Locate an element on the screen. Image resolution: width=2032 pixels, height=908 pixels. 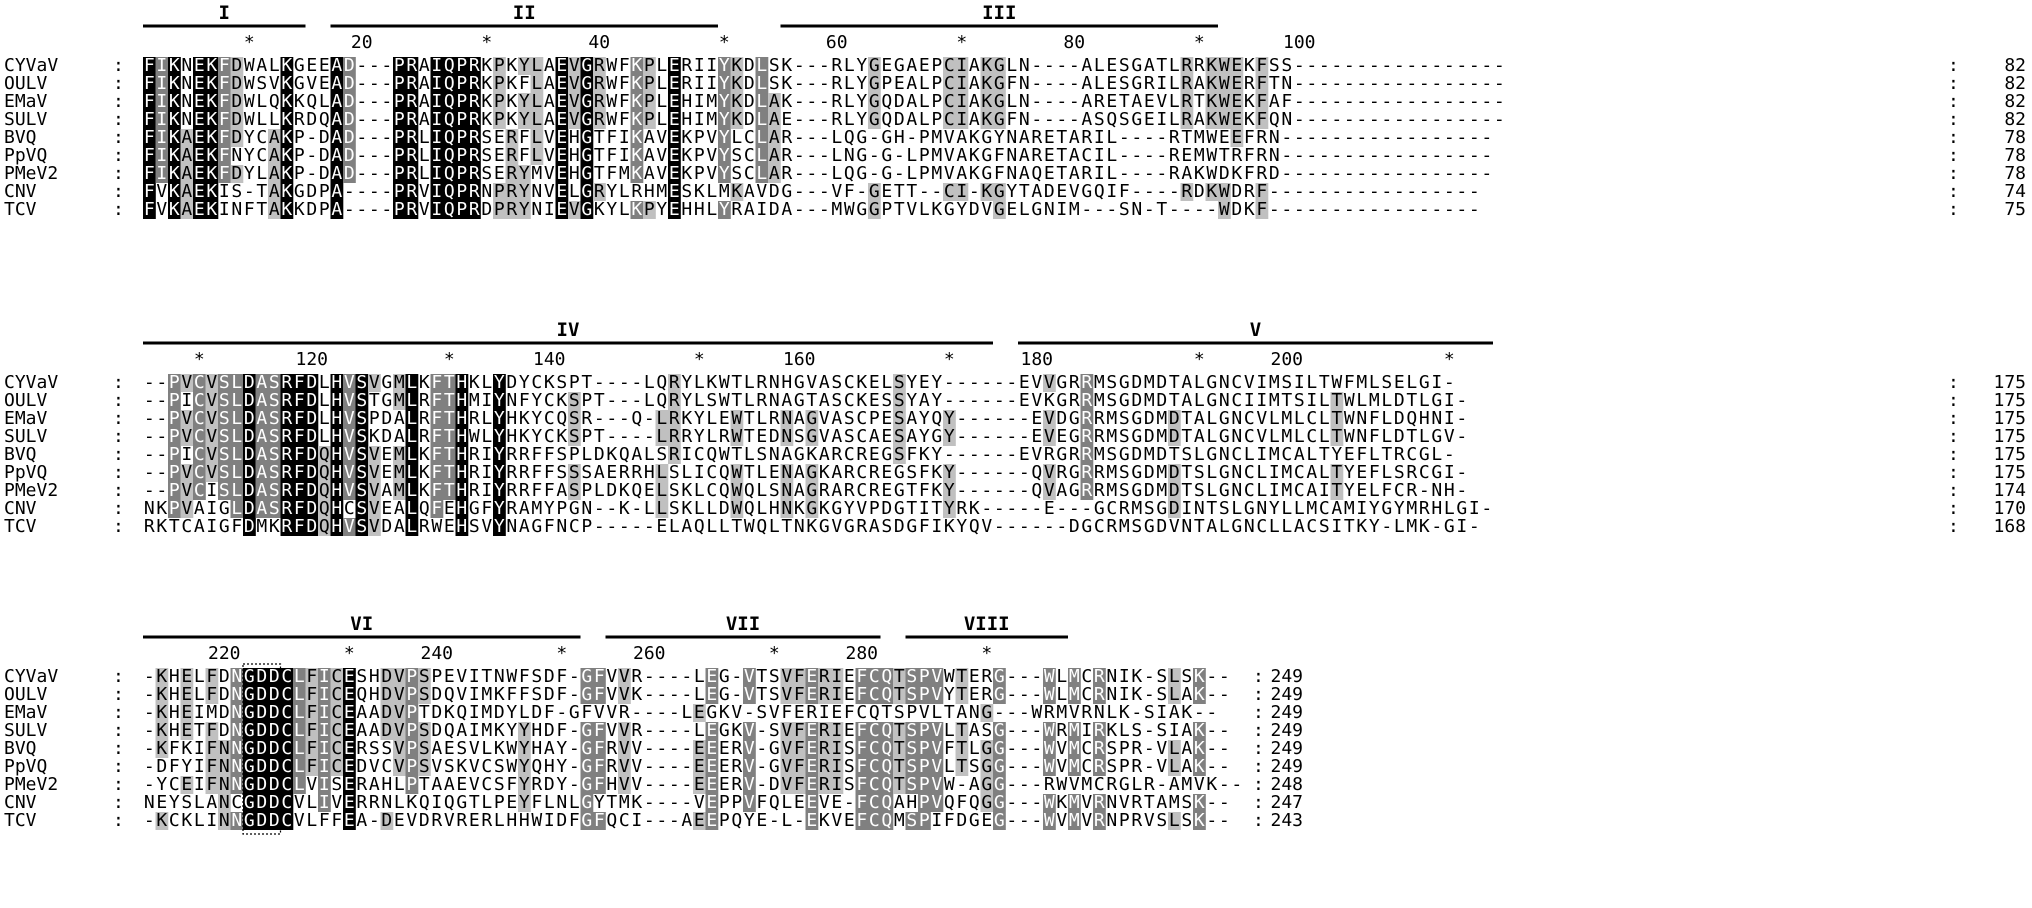
motif-bars: I II III is located at coordinates (680, 15).